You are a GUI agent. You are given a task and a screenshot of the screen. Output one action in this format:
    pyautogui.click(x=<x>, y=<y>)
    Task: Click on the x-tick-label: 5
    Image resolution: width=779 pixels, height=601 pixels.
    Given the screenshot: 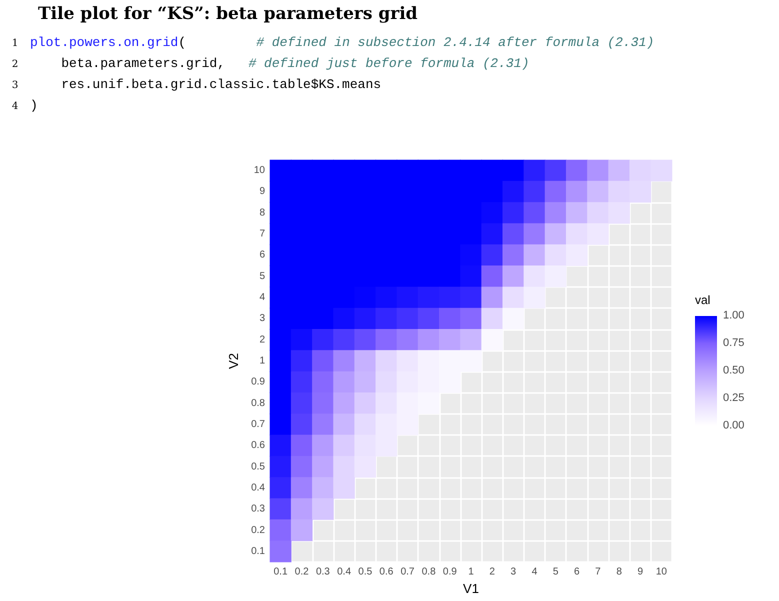 What is the action you would take?
    pyautogui.click(x=555, y=572)
    